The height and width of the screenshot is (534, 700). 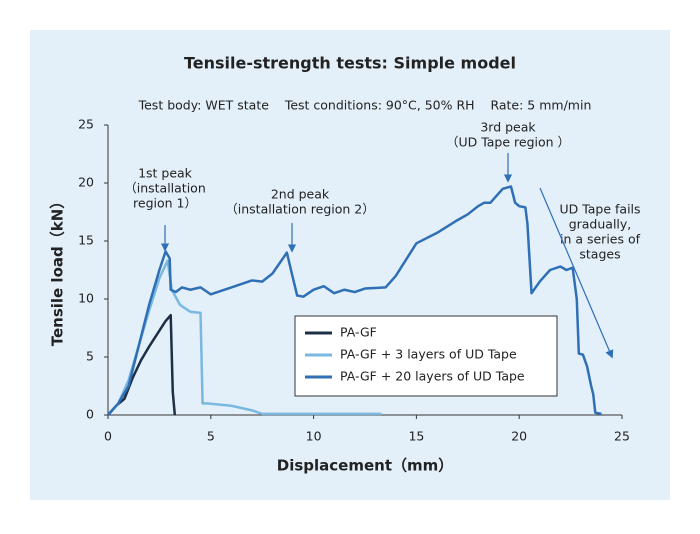 I want to click on legend-label: PA-GF + 3 layers of UD Tape, so click(x=428, y=354).